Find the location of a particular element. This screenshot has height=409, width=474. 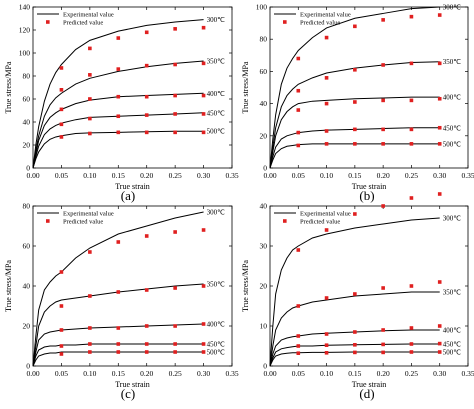

y-tick-label: 60 is located at coordinates (264, 71).